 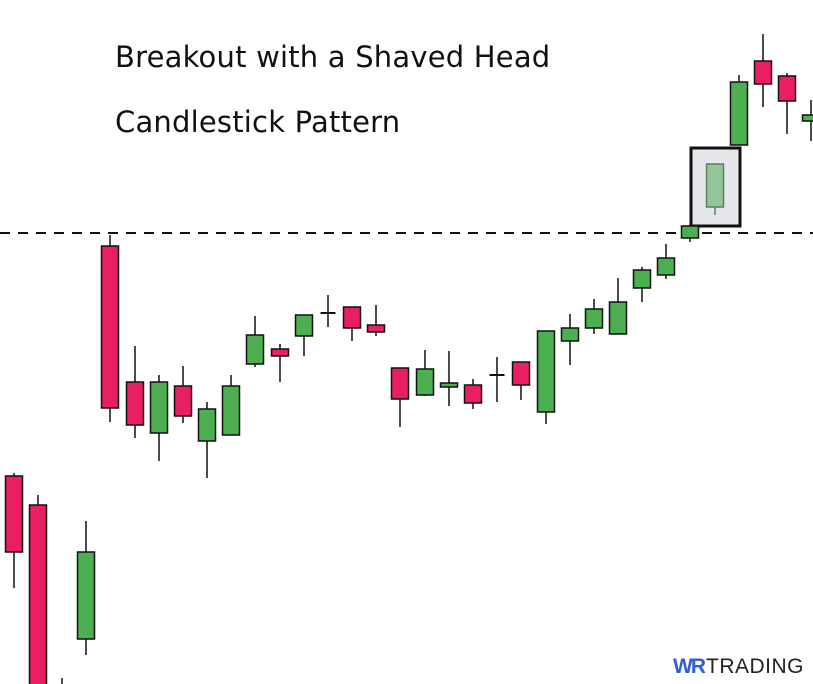 I want to click on logo-mark: WR, so click(x=689, y=666).